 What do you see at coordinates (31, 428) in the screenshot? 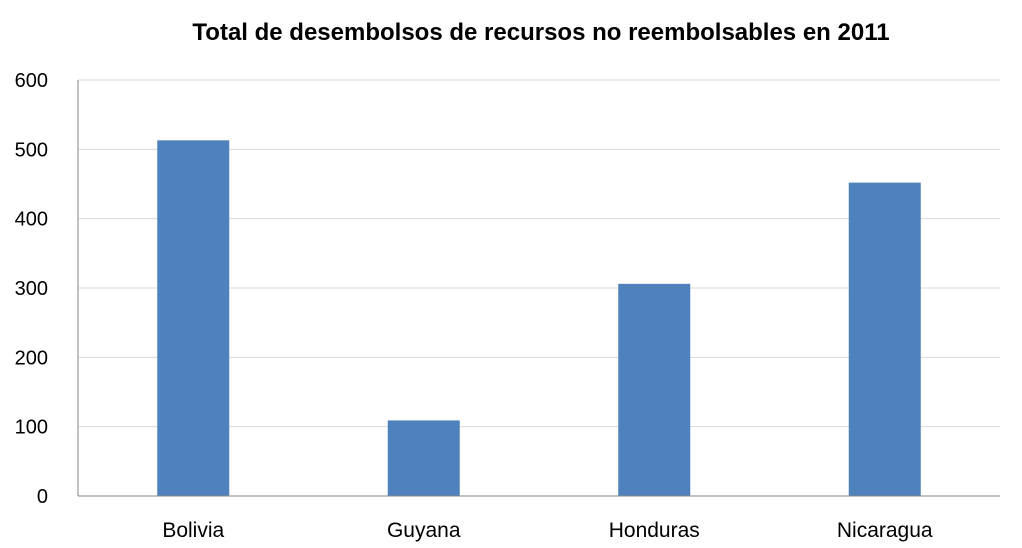
I see `y-tick-label: 100` at bounding box center [31, 428].